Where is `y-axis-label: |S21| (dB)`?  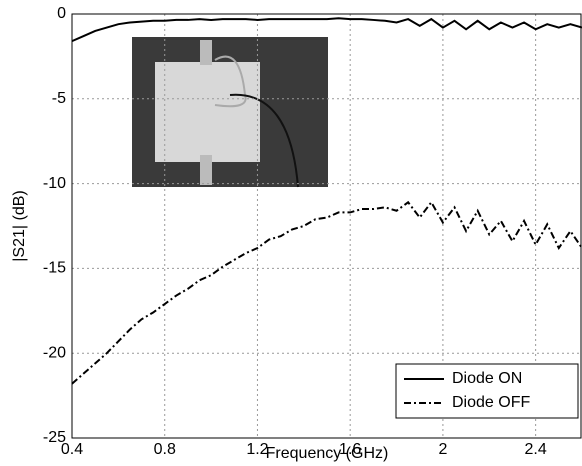 y-axis-label: |S21| (dB) is located at coordinates (19, 225).